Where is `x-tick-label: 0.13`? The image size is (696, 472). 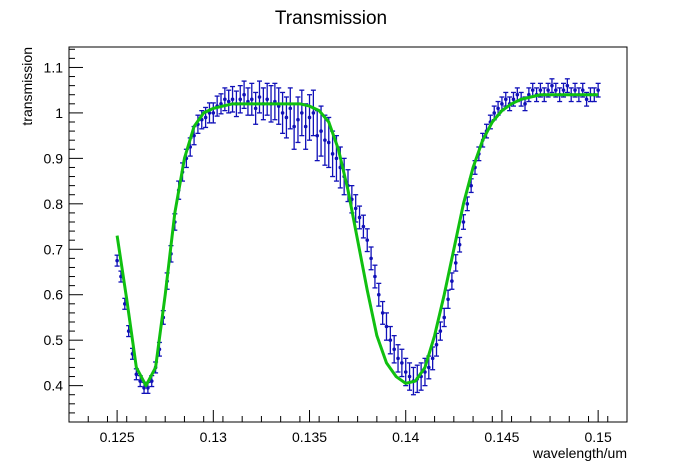 x-tick-label: 0.13 is located at coordinates (213, 437).